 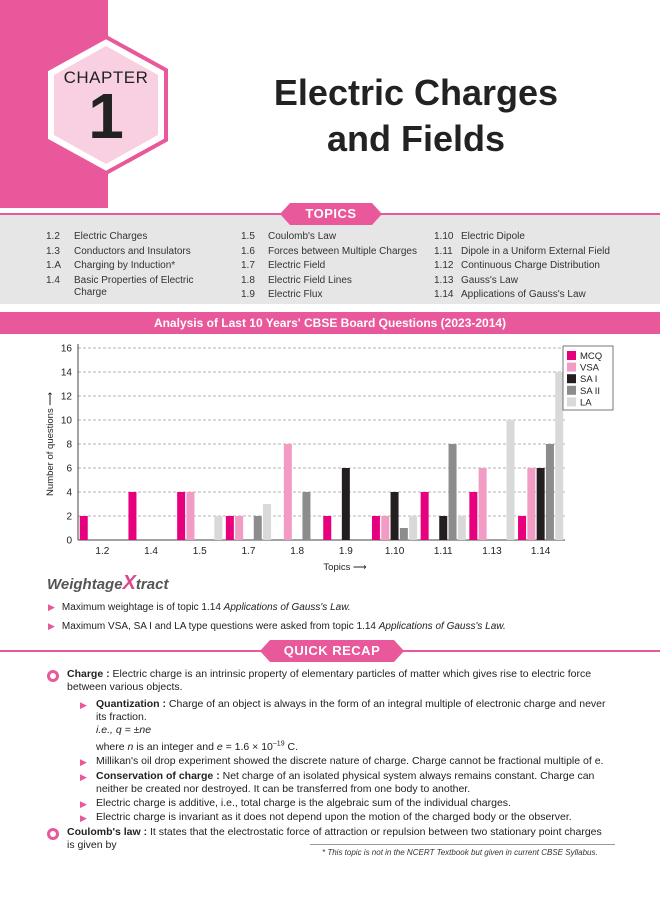 What do you see at coordinates (590, 368) in the screenshot?
I see `legend-label: VSA` at bounding box center [590, 368].